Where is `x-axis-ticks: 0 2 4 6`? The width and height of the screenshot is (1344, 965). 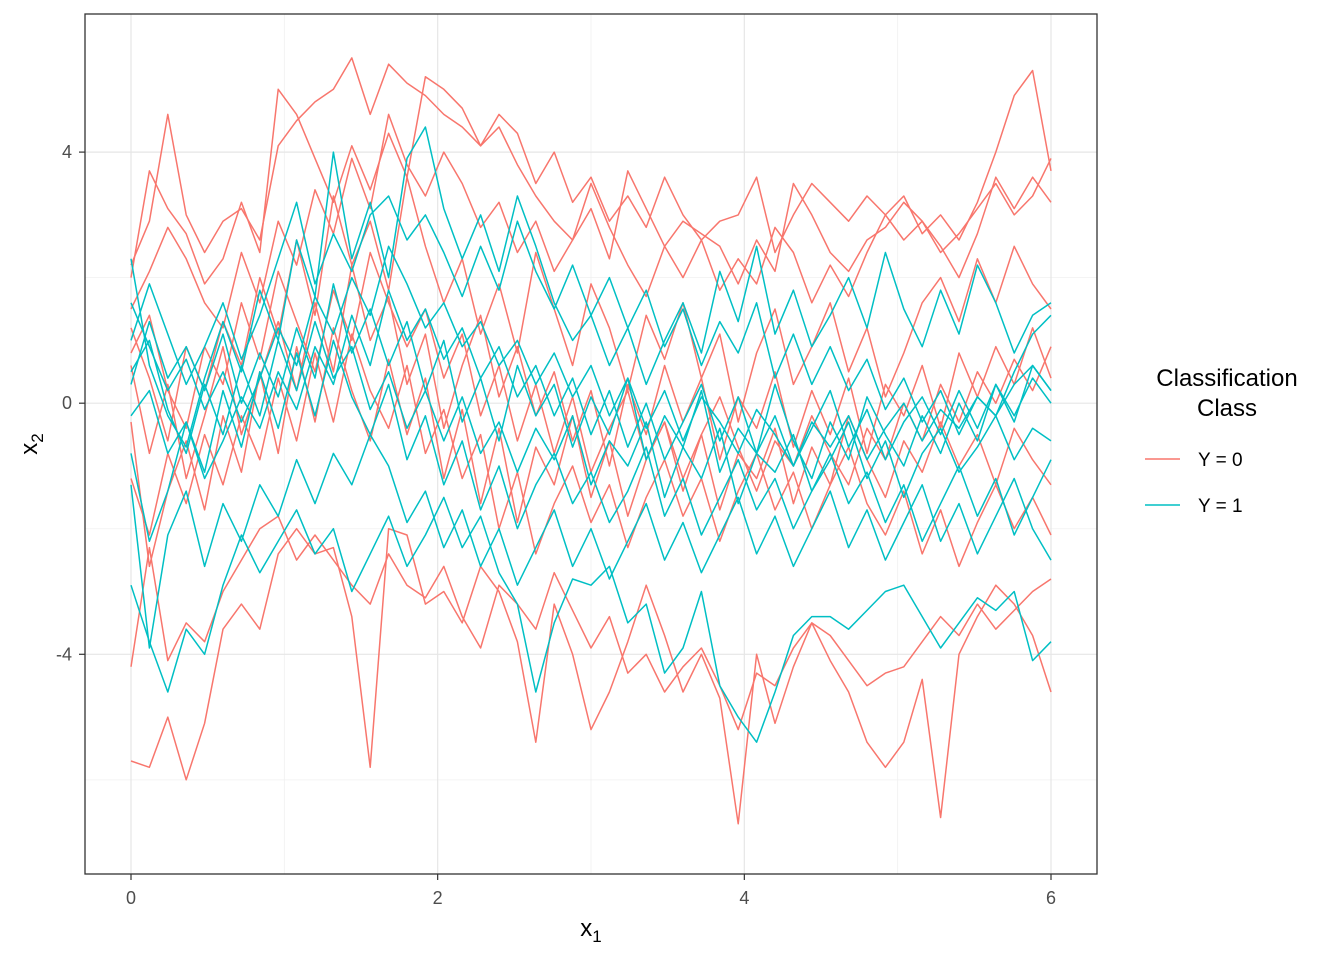
x-axis-ticks: 0 2 4 6 is located at coordinates (591, 891).